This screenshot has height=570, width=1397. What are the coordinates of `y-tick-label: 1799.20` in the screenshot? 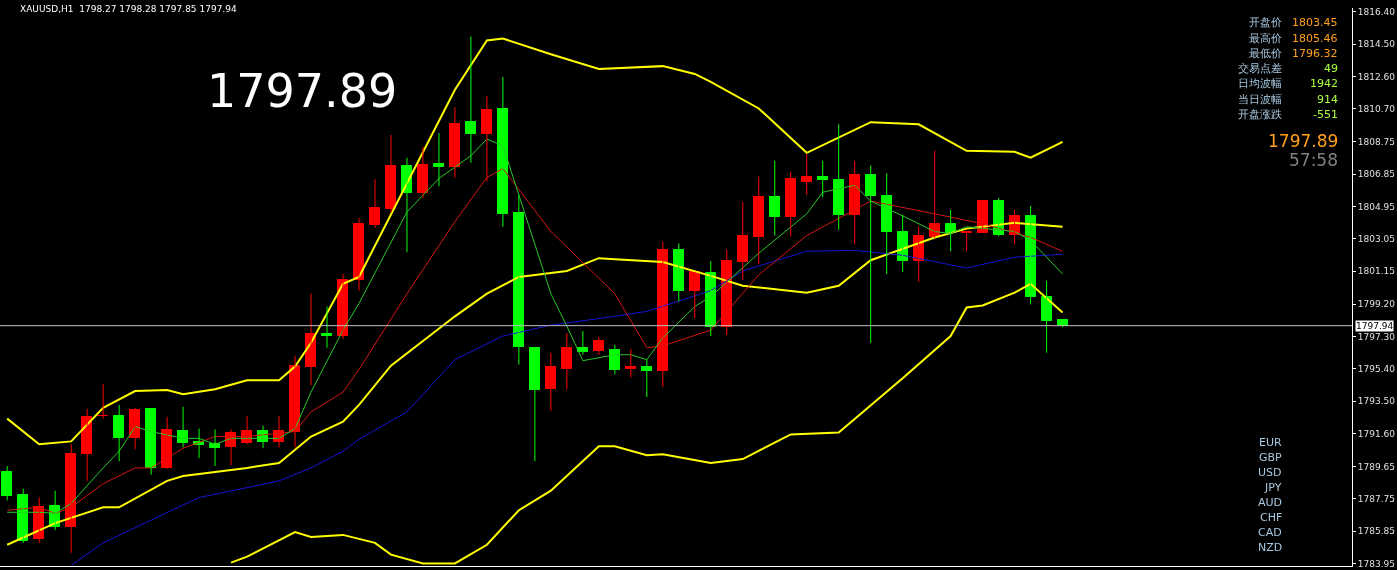 It's located at (1376, 304).